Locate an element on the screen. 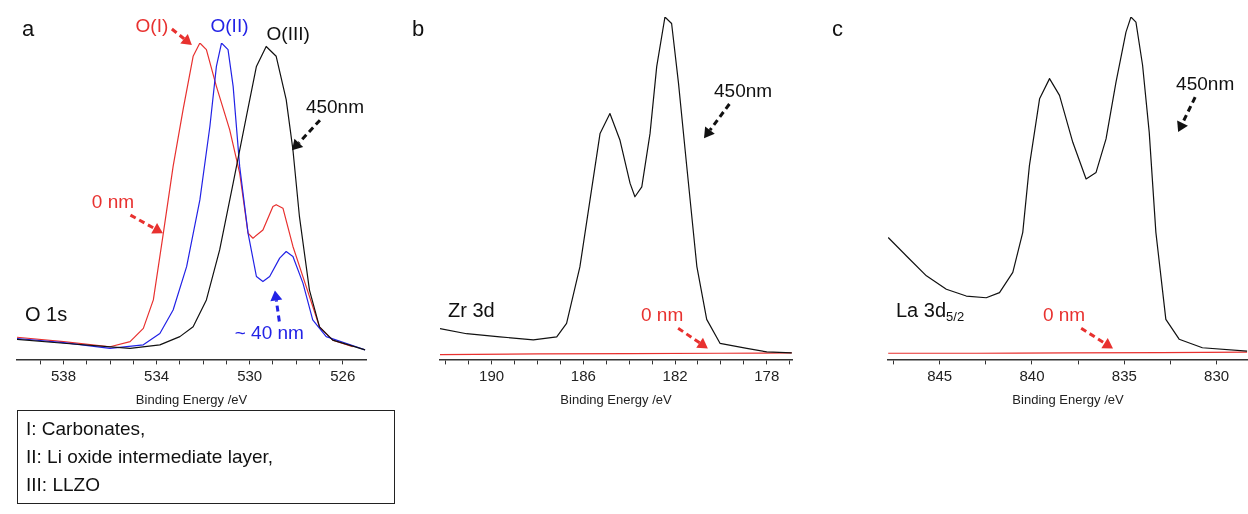 The height and width of the screenshot is (514, 1248). x-tick-label: 534 is located at coordinates (157, 375).